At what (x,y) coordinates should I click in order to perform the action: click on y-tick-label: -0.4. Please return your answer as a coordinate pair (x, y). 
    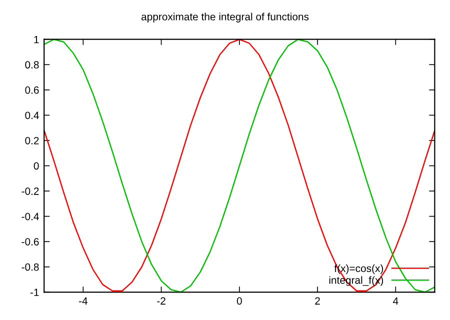
    Looking at the image, I should click on (30, 216).